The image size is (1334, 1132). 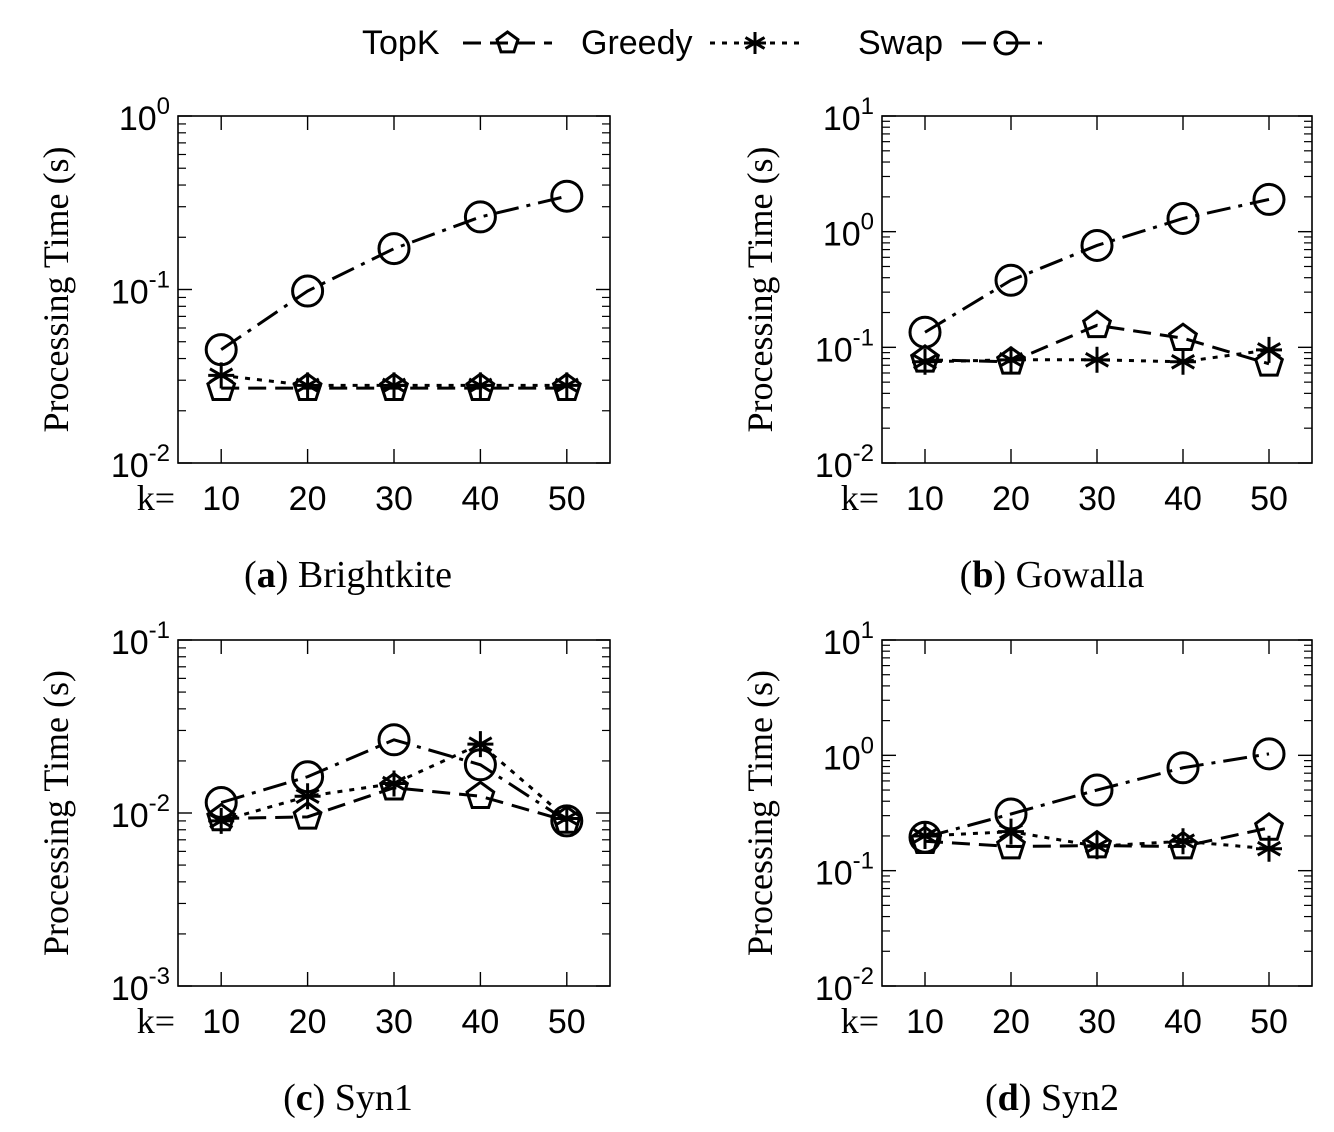 What do you see at coordinates (348, 575) in the screenshot?
I see `panel-caption: (a) Brightkite` at bounding box center [348, 575].